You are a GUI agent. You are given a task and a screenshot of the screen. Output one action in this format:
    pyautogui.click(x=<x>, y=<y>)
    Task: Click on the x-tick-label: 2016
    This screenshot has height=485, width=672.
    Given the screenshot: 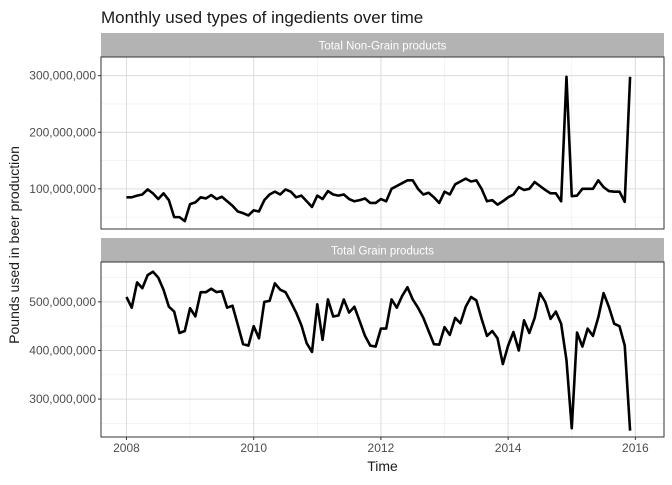 What is the action you would take?
    pyautogui.click(x=635, y=448)
    